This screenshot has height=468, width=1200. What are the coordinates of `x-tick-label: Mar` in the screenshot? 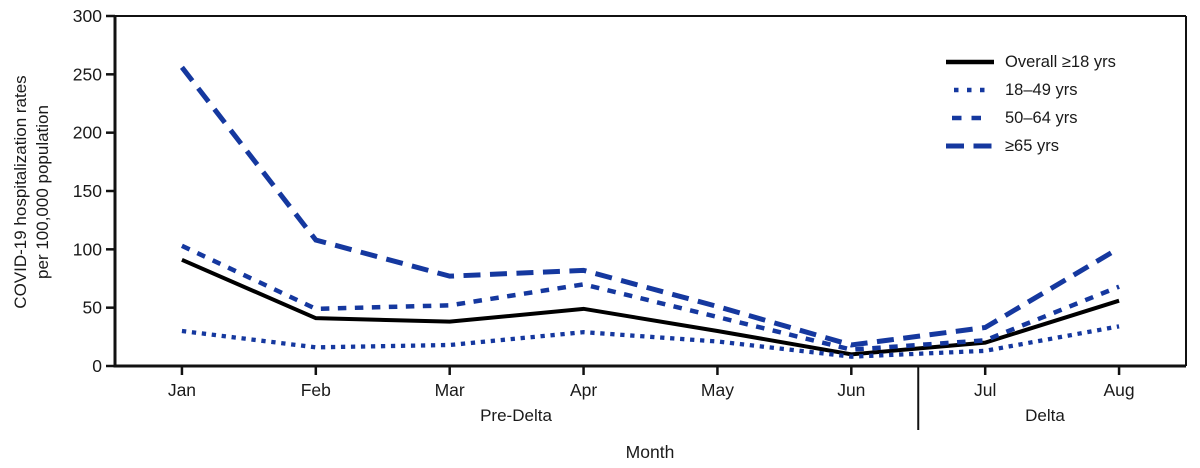 It's located at (450, 390).